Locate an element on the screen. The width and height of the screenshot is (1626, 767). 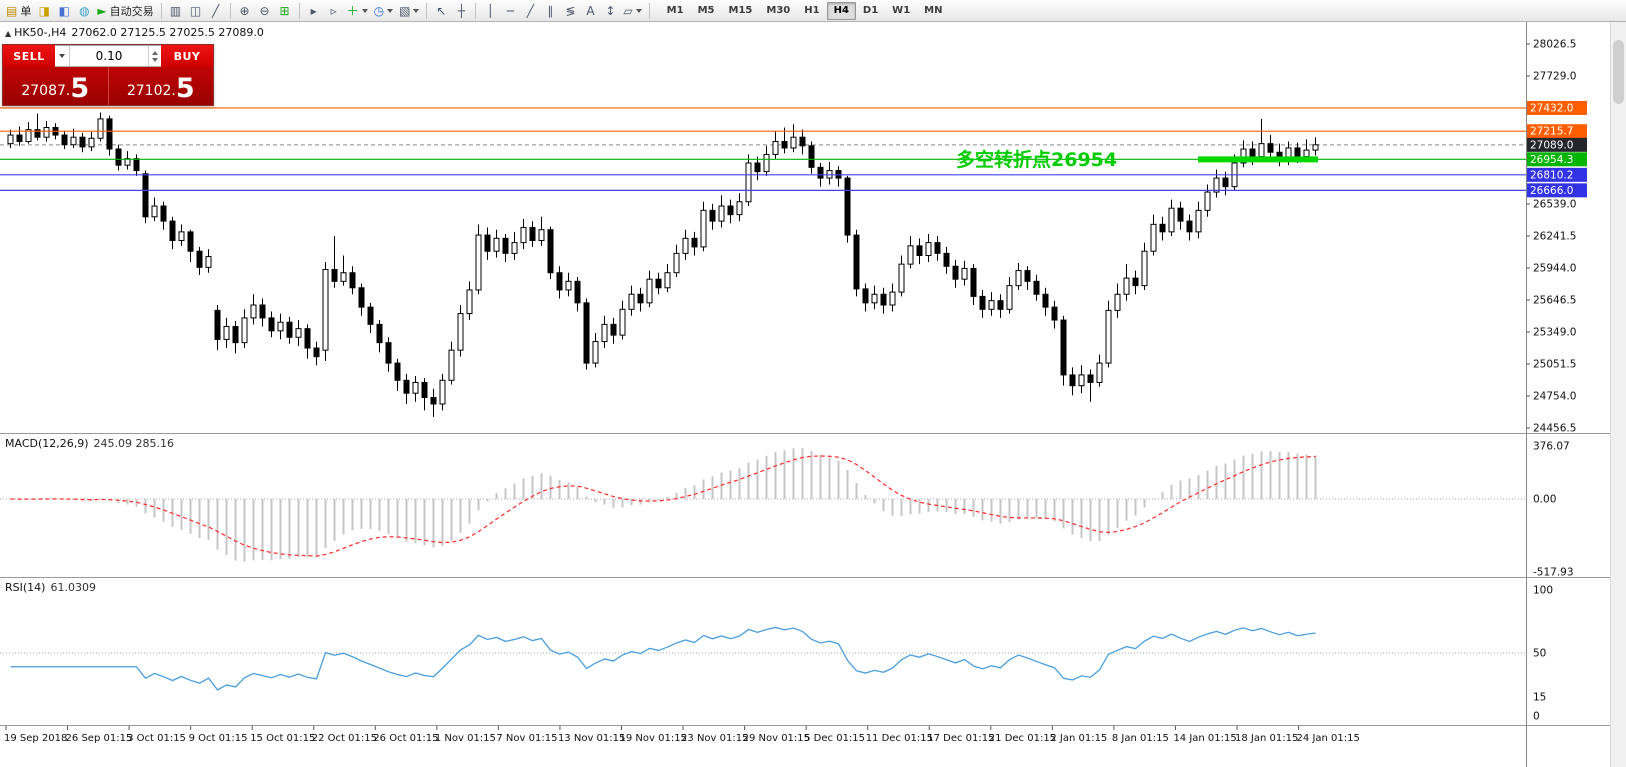
one-click-toggle-icon: ▲ is located at coordinates (8, 33).